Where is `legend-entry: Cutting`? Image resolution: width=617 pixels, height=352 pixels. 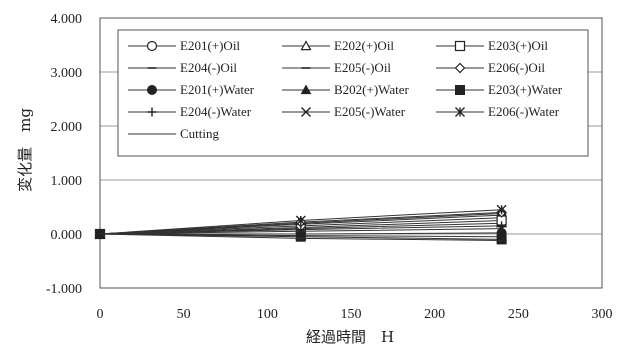 legend-entry: Cutting is located at coordinates (174, 133).